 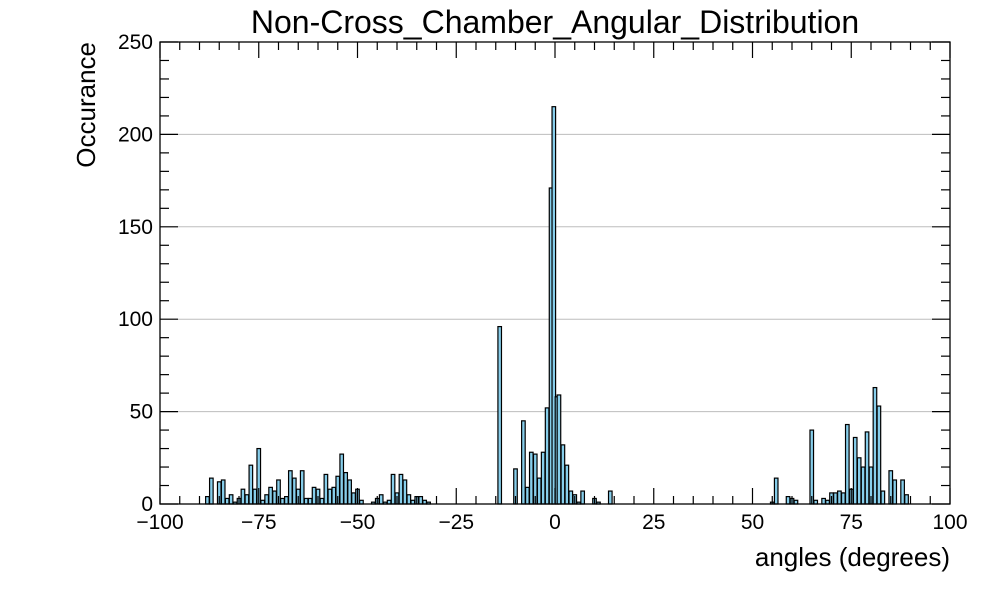 I want to click on x-tick-label: 25, so click(x=653, y=522).